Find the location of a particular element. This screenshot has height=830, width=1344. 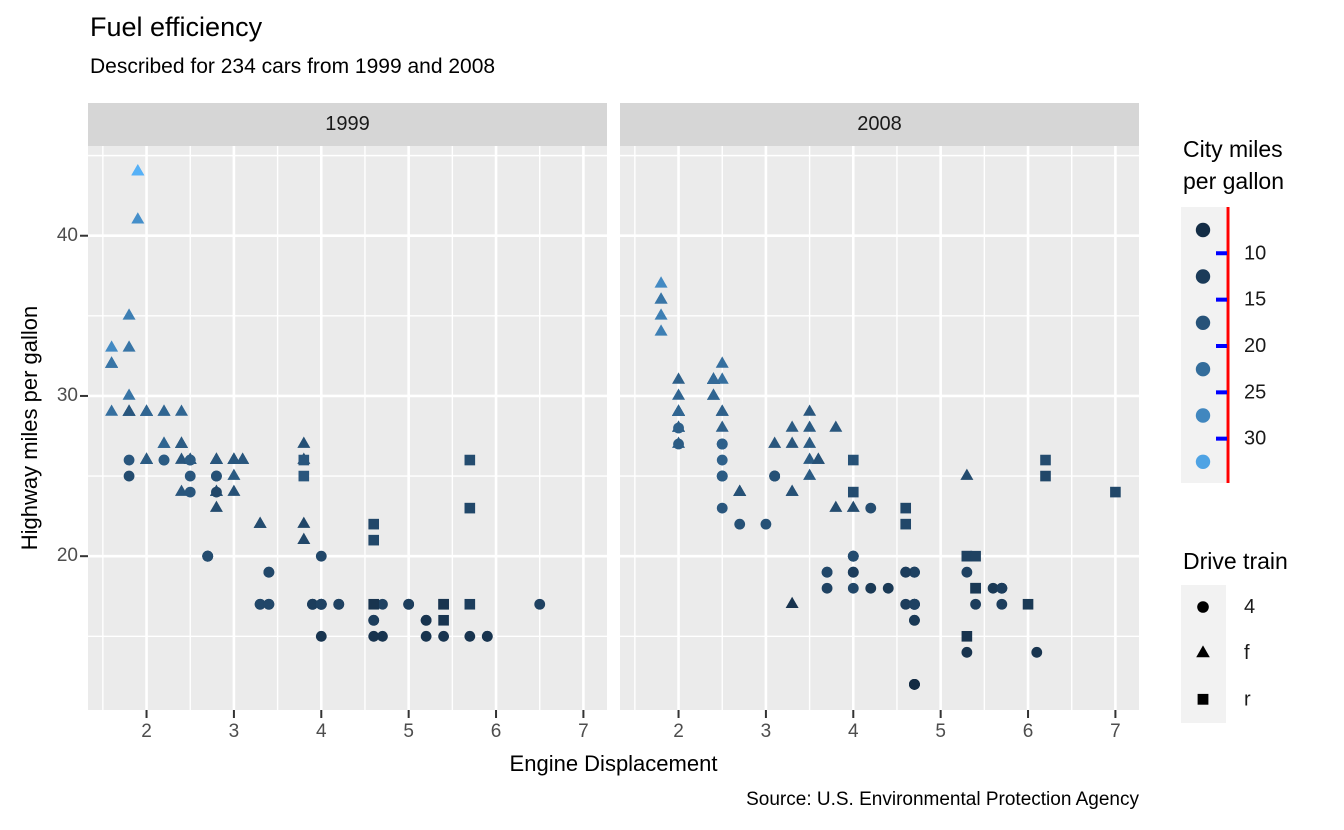

y-tick-label: 20 is located at coordinates (67, 556).